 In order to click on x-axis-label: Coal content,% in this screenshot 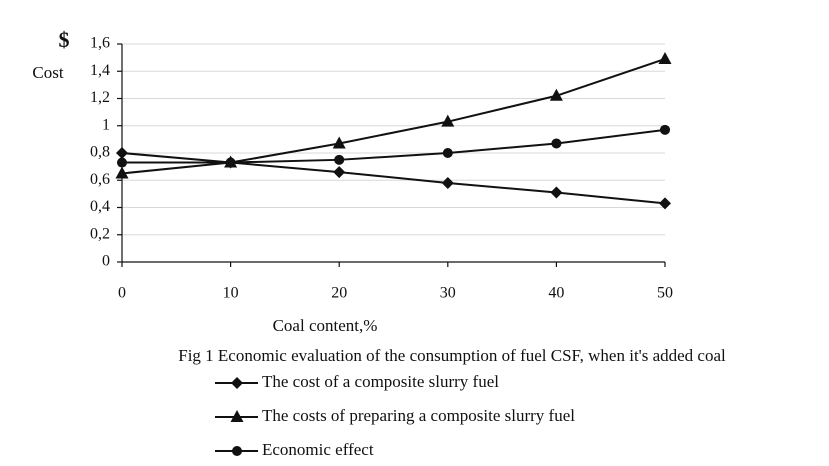, I will do `click(325, 325)`.